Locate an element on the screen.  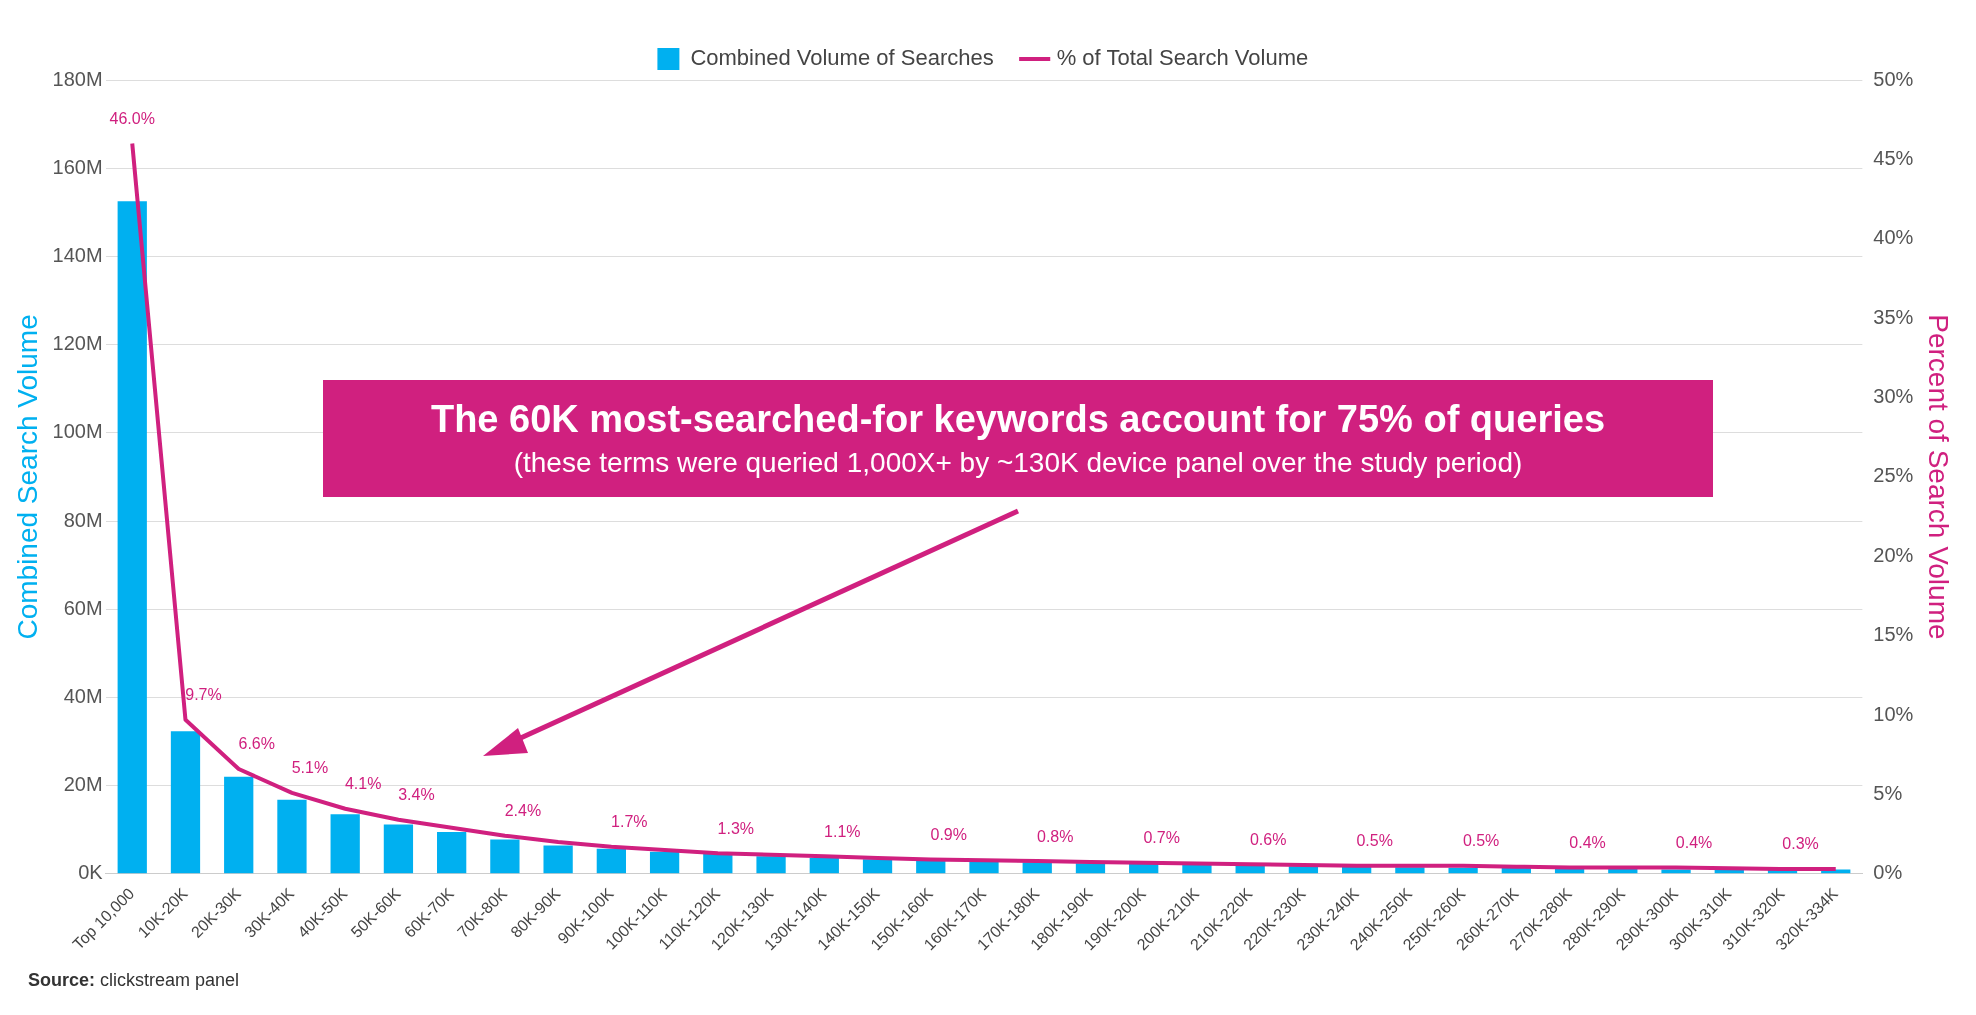
annotation: (these terms were queried 1,000X+ by ~130K device panel over the study period) is located at coordinates (1018, 463).